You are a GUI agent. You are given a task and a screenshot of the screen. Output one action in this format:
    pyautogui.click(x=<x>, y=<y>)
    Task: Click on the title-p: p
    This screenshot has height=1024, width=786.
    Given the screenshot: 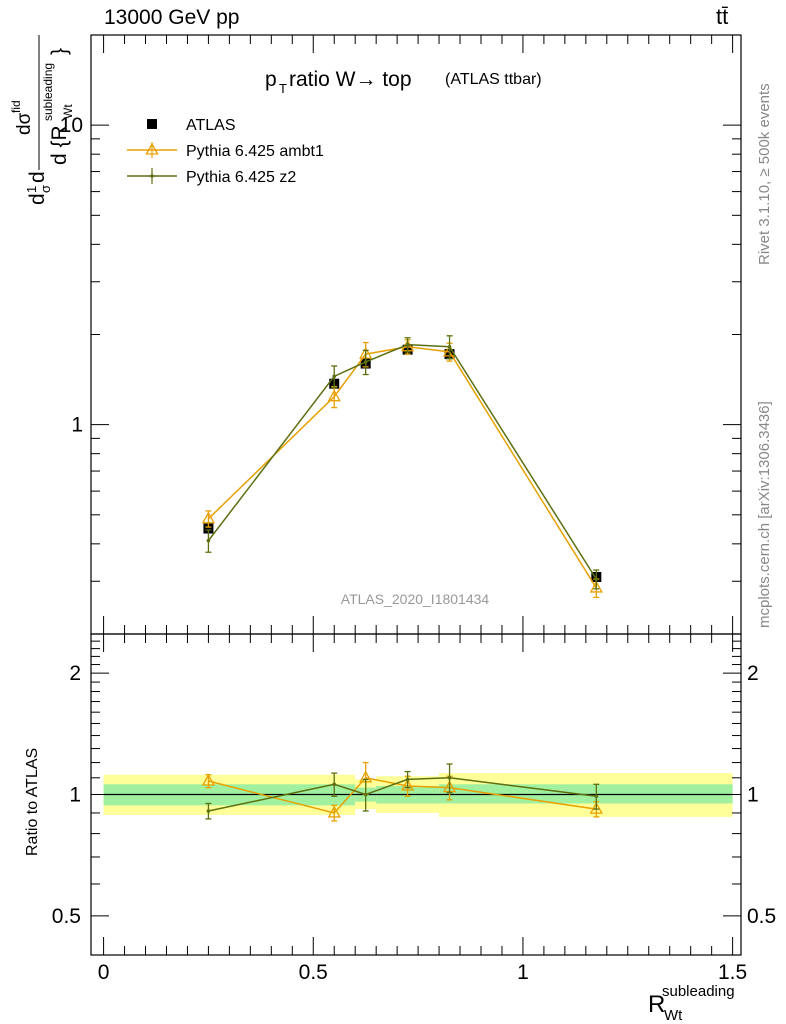 What is the action you would take?
    pyautogui.click(x=271, y=79)
    